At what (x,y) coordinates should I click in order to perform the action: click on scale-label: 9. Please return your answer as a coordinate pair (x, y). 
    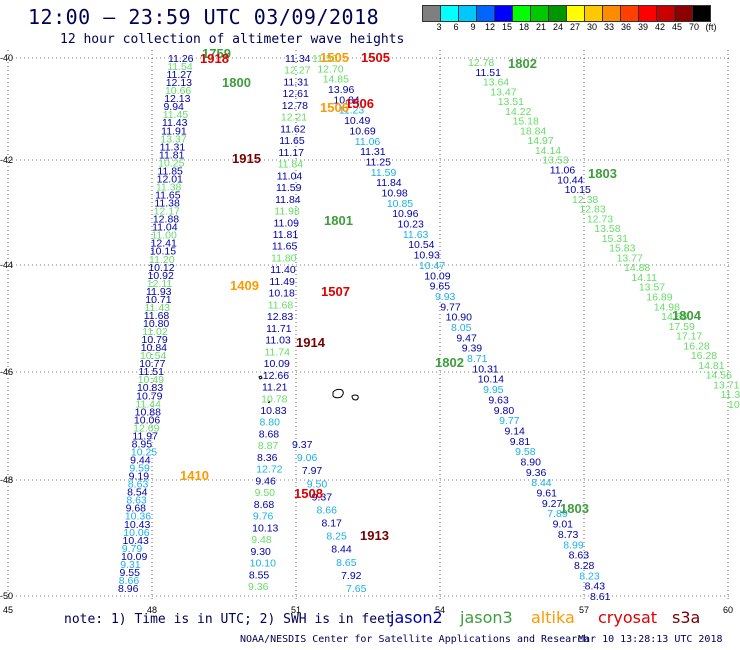
    Looking at the image, I should click on (473, 27).